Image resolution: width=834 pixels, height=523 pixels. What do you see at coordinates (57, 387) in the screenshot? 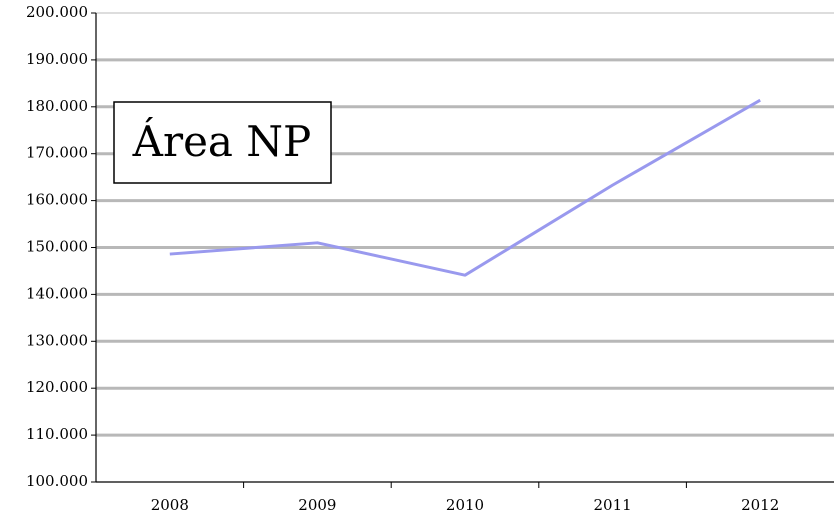
I see `y-tick-label: 120.000` at bounding box center [57, 387].